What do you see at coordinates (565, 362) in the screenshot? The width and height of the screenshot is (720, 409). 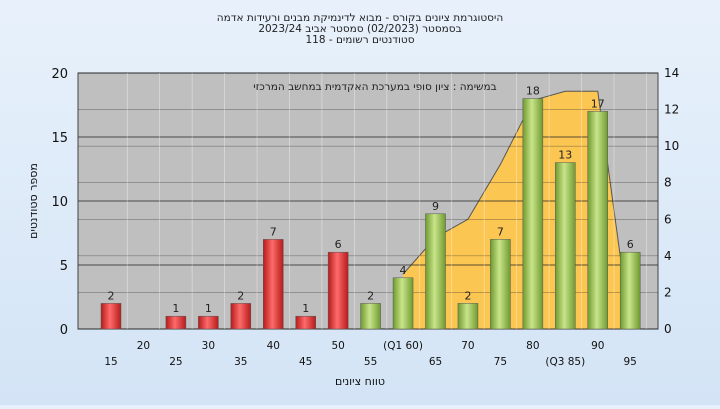 I see `x-tick-label: (Q3 85)` at bounding box center [565, 362].